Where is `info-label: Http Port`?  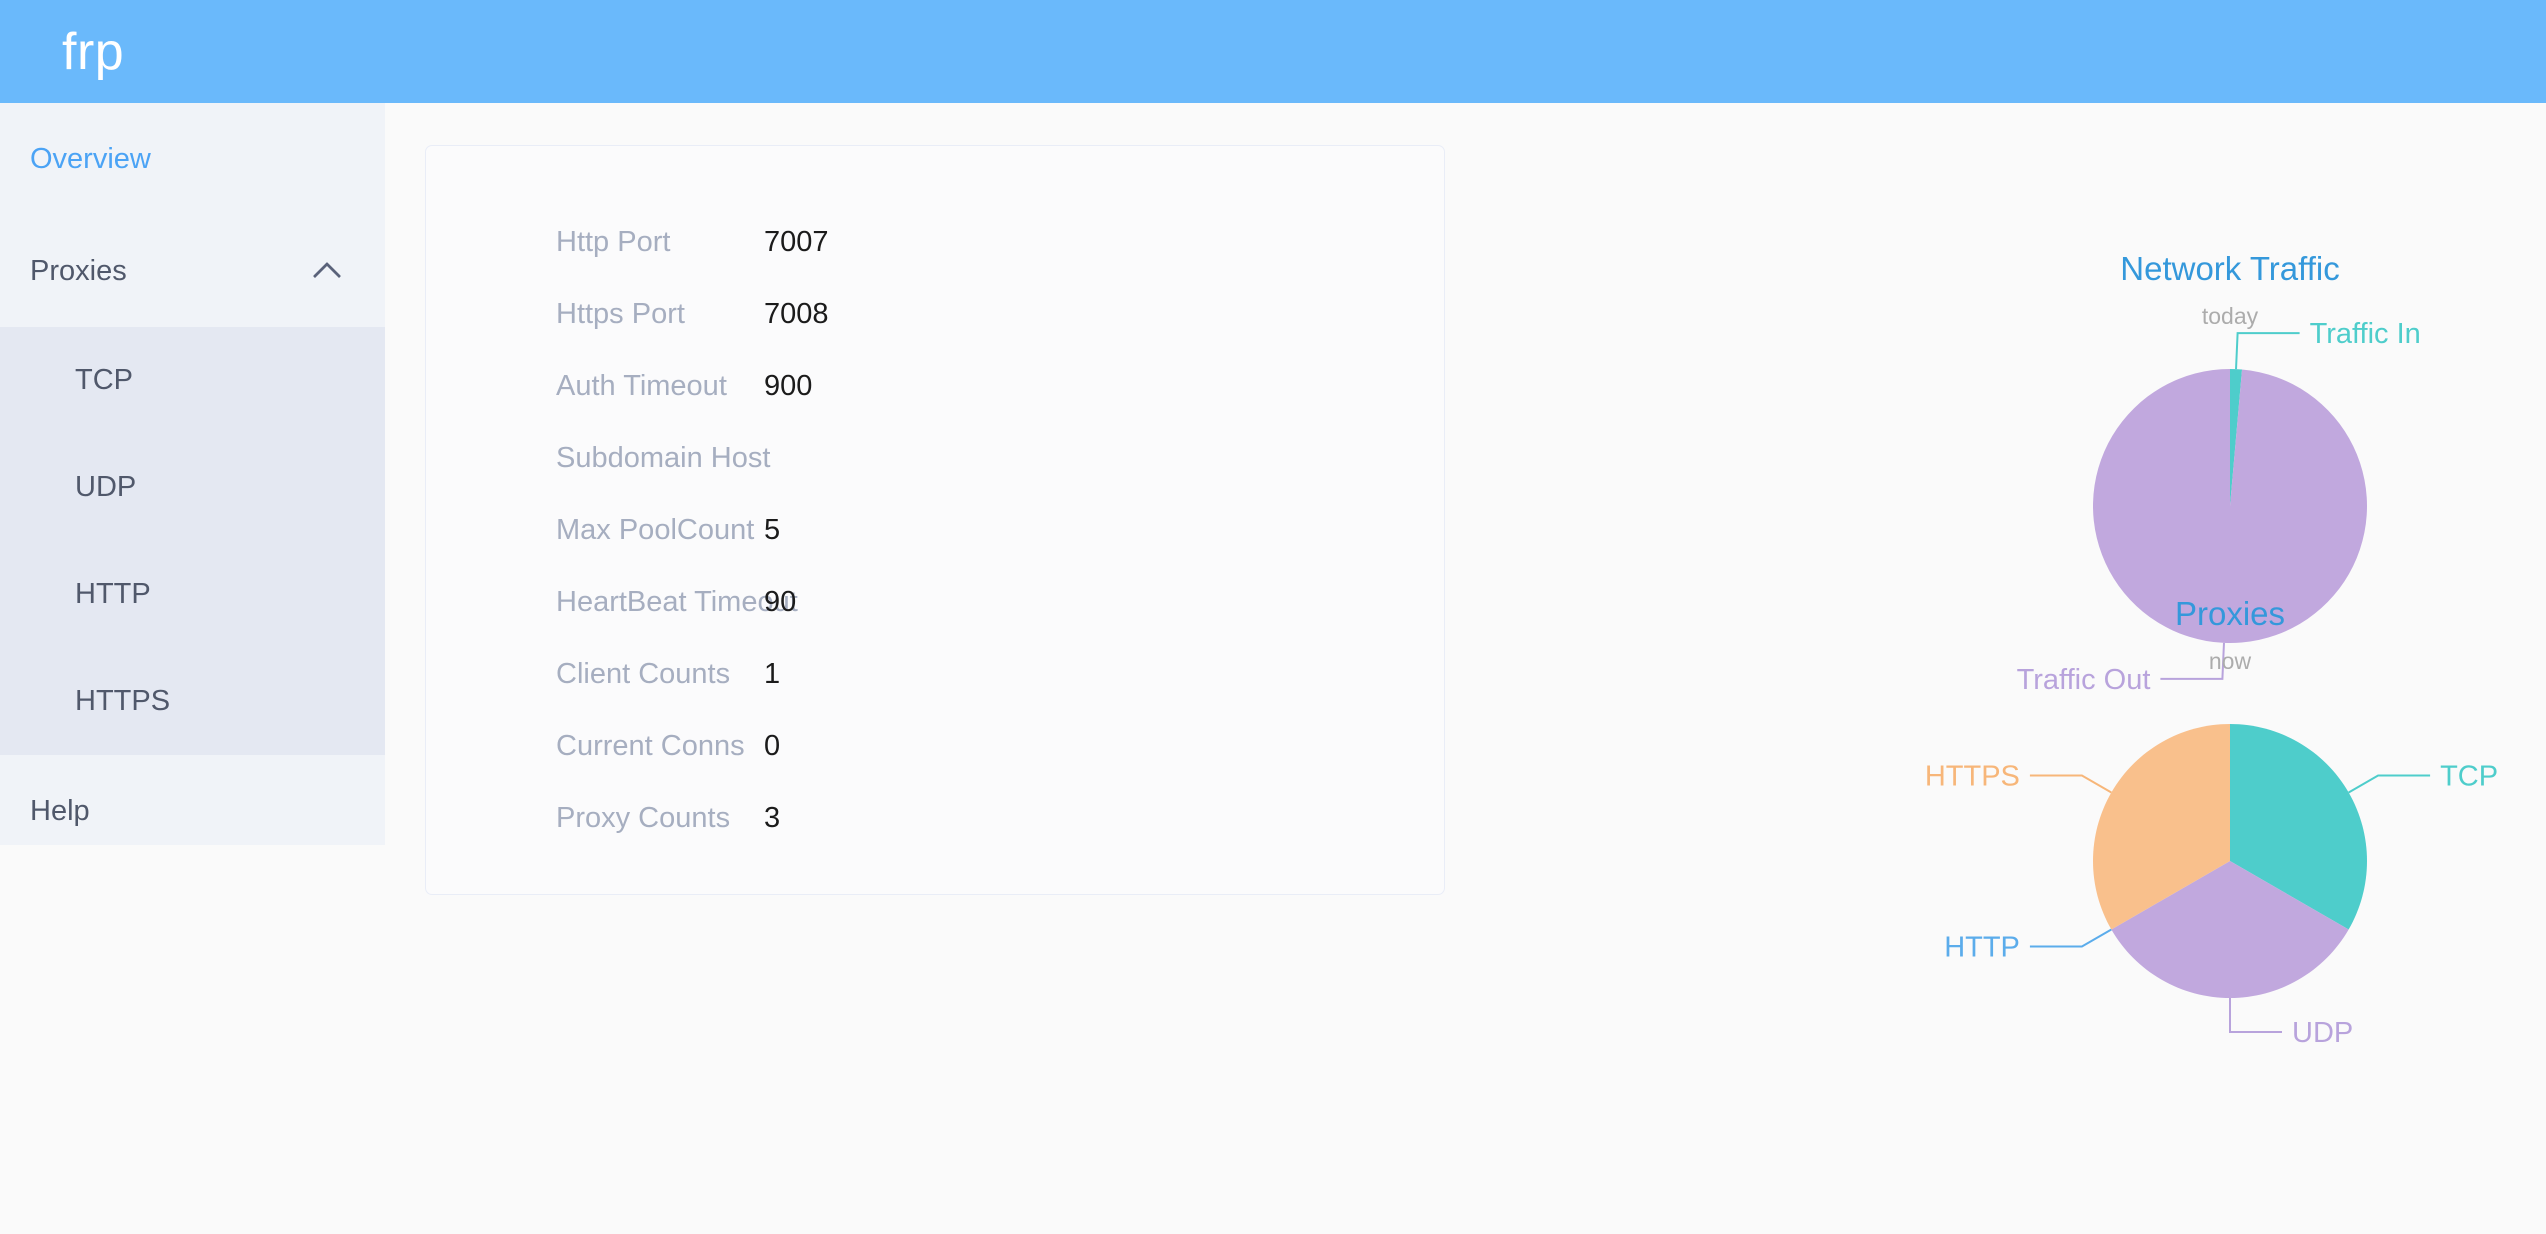
info-label: Http Port is located at coordinates (613, 241).